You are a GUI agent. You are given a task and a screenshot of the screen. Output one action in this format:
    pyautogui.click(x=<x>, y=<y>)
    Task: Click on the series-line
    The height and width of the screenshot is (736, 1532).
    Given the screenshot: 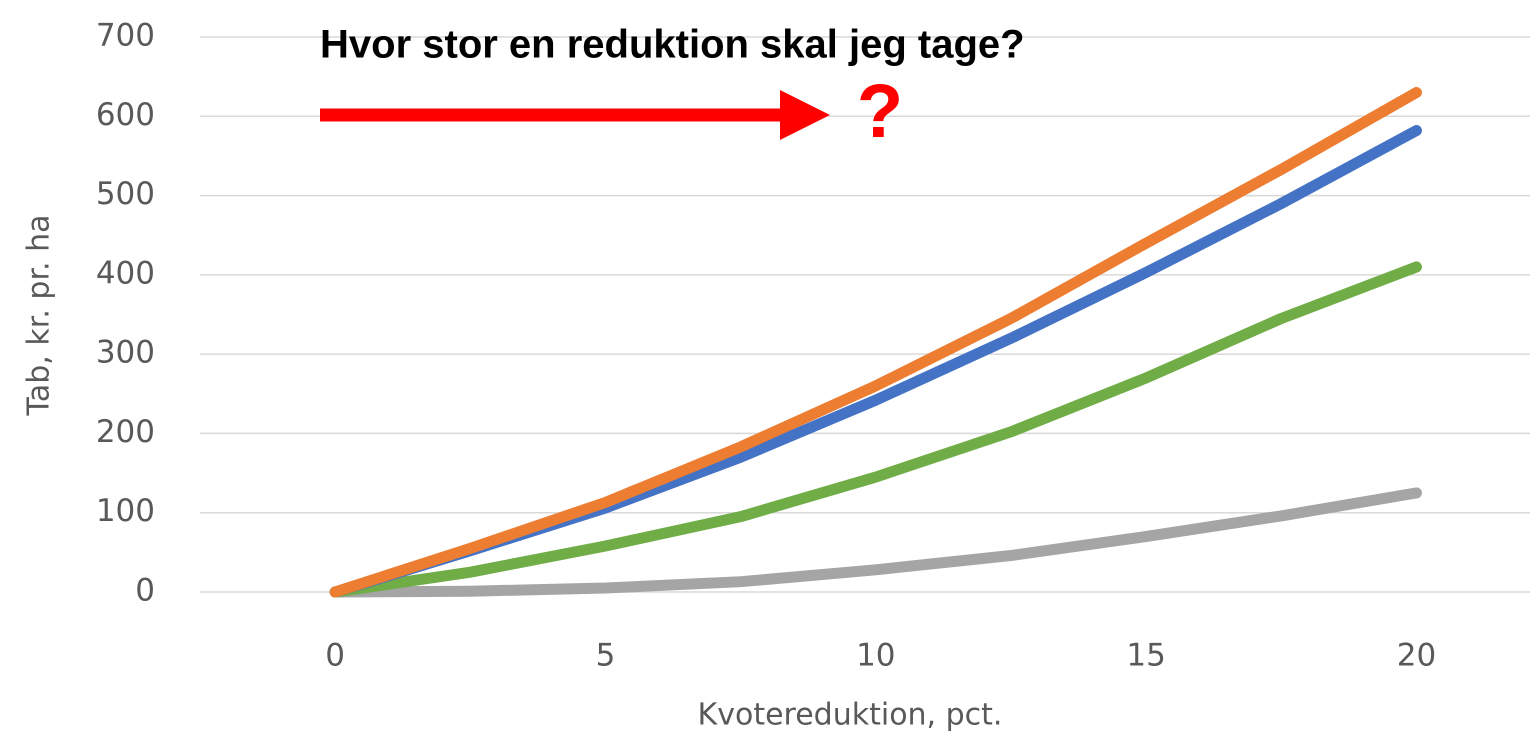 What is the action you would take?
    pyautogui.click(x=875, y=542)
    